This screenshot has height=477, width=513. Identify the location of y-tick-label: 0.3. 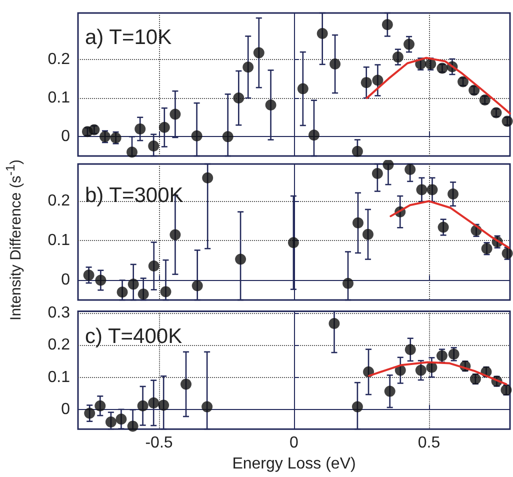
(59, 313).